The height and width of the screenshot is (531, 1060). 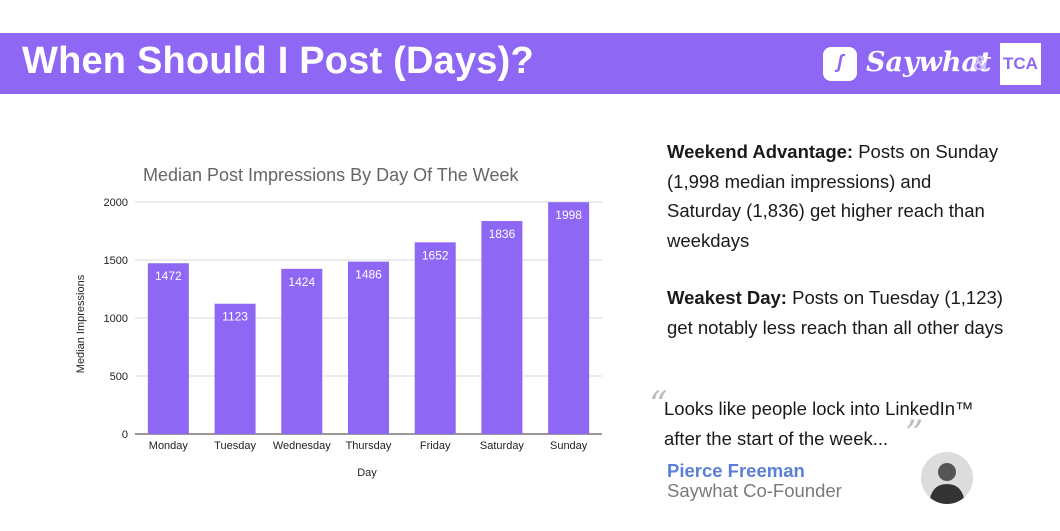 What do you see at coordinates (235, 446) in the screenshot?
I see `x-tick-label: Tuesday` at bounding box center [235, 446].